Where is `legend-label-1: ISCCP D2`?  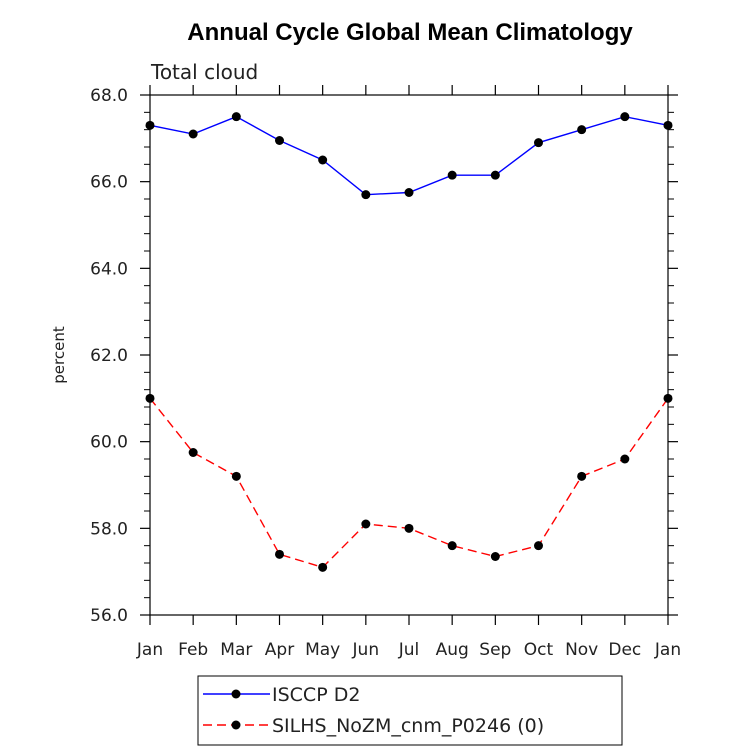 legend-label-1: ISCCP D2 is located at coordinates (316, 695).